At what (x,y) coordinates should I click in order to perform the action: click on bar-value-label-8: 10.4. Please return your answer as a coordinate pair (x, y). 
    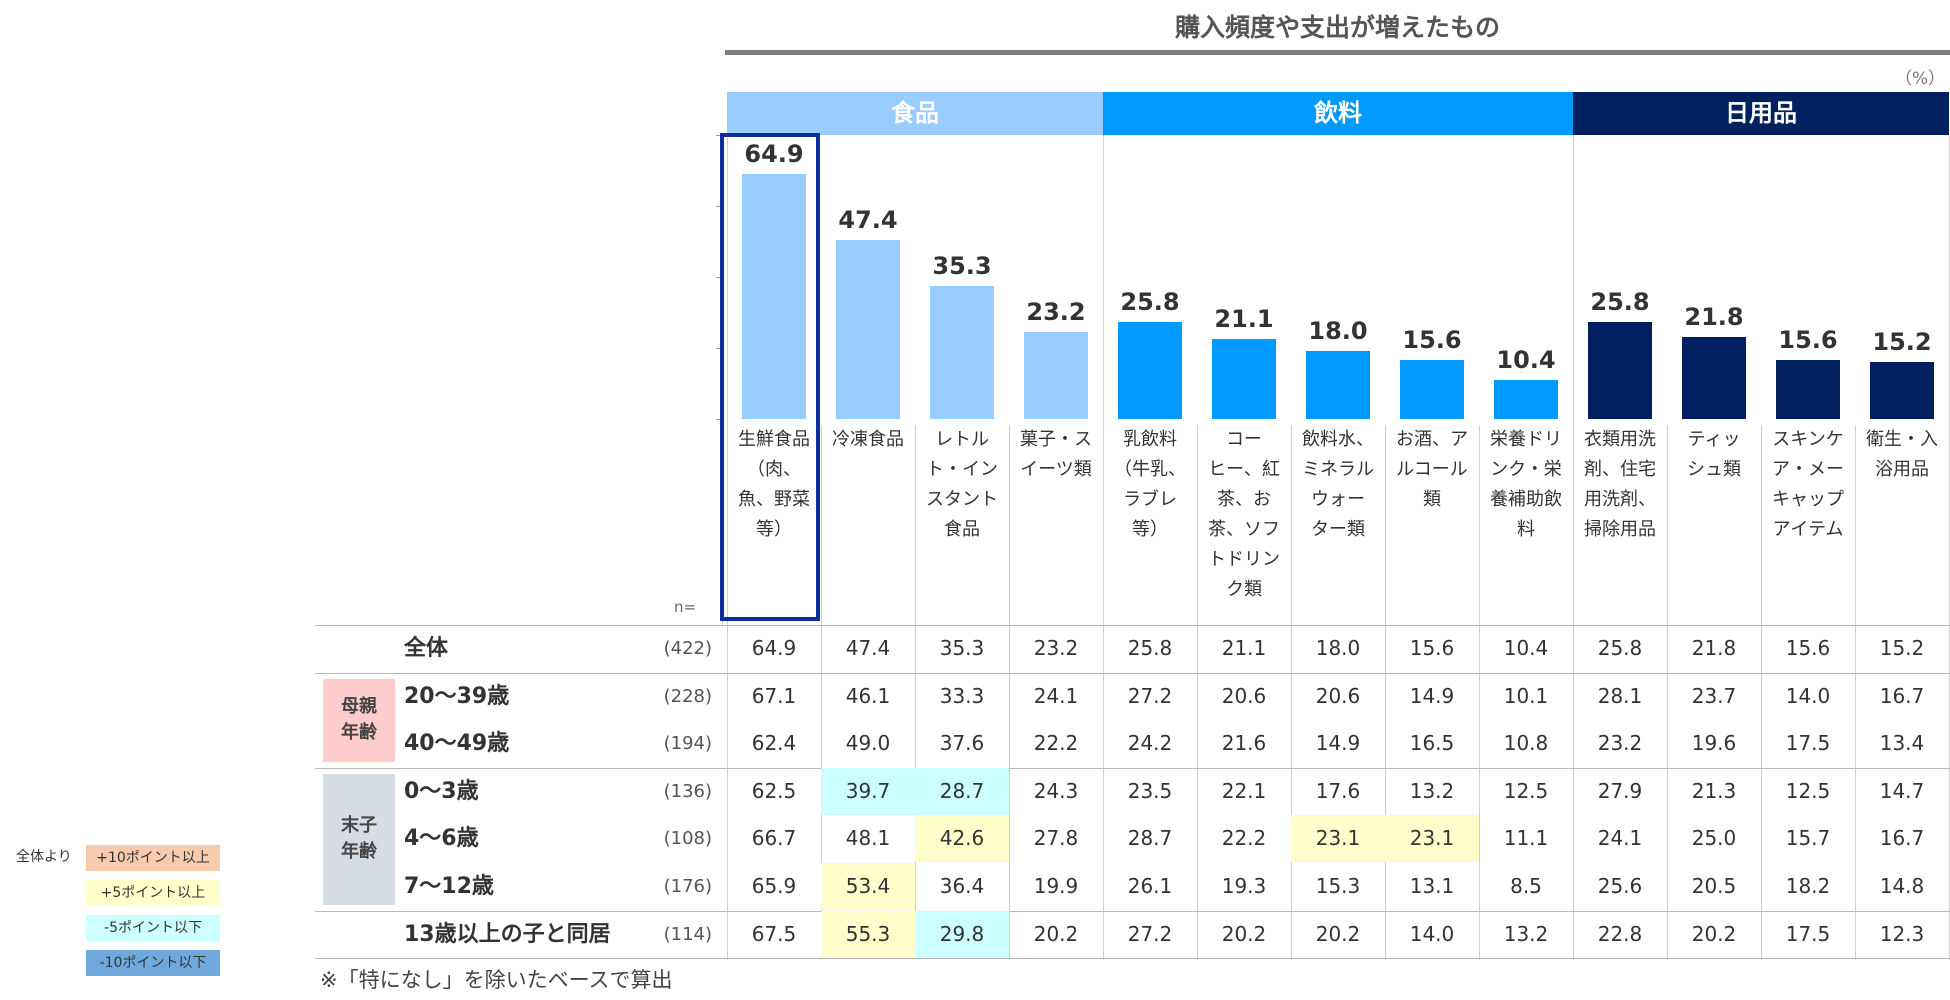
    Looking at the image, I should click on (1526, 359).